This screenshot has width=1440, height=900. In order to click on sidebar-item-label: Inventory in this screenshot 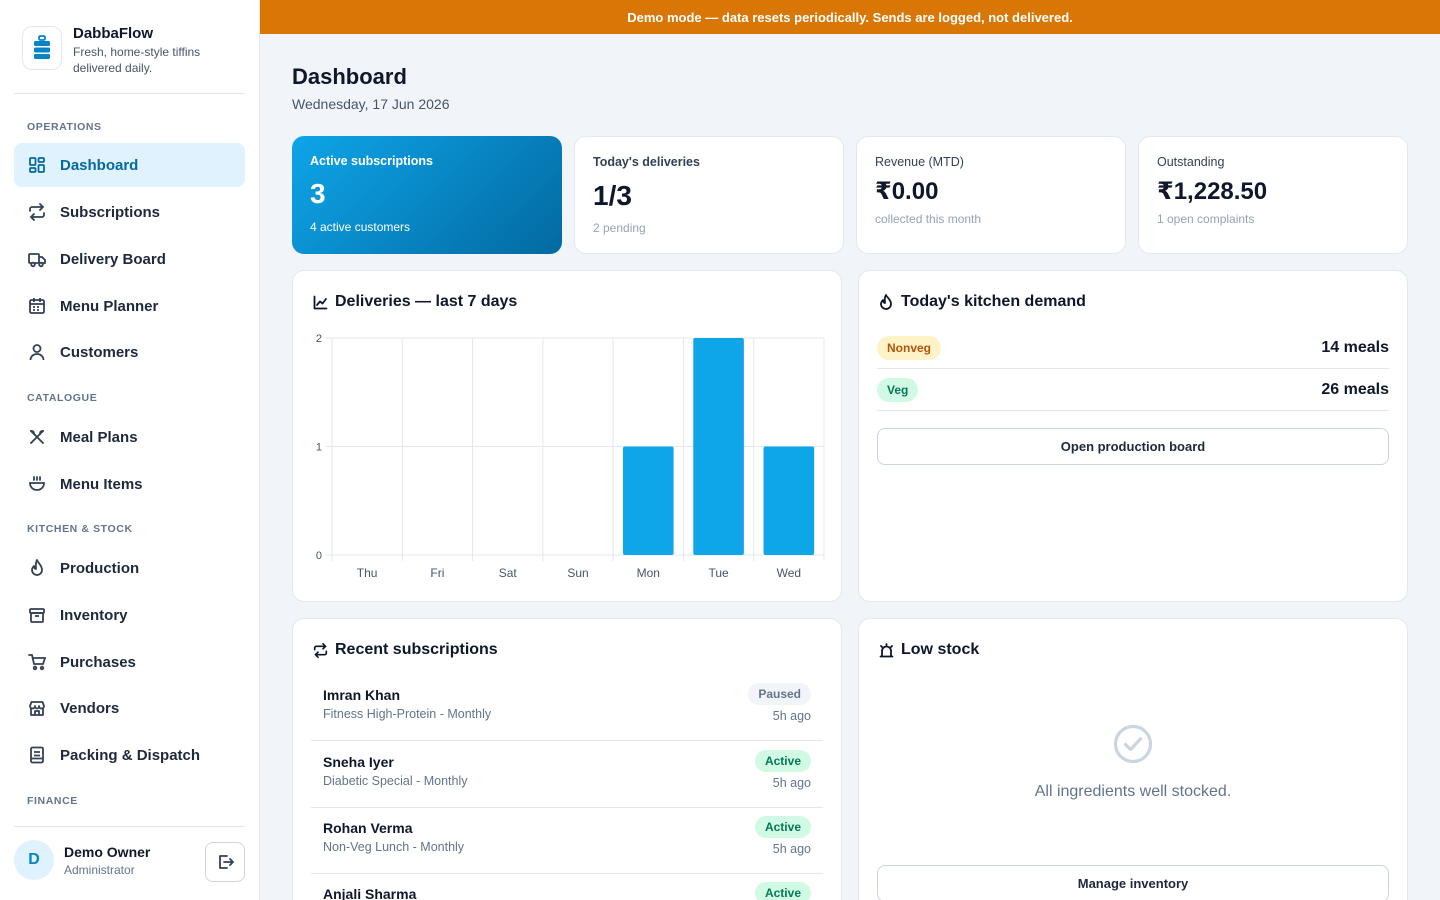, I will do `click(94, 615)`.